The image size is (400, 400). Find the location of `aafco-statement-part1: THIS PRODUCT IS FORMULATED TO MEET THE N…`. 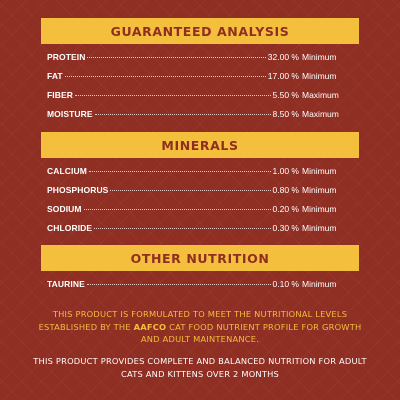

aafco-statement-part1: THIS PRODUCT IS FORMULATED TO MEET THE N… is located at coordinates (193, 320).